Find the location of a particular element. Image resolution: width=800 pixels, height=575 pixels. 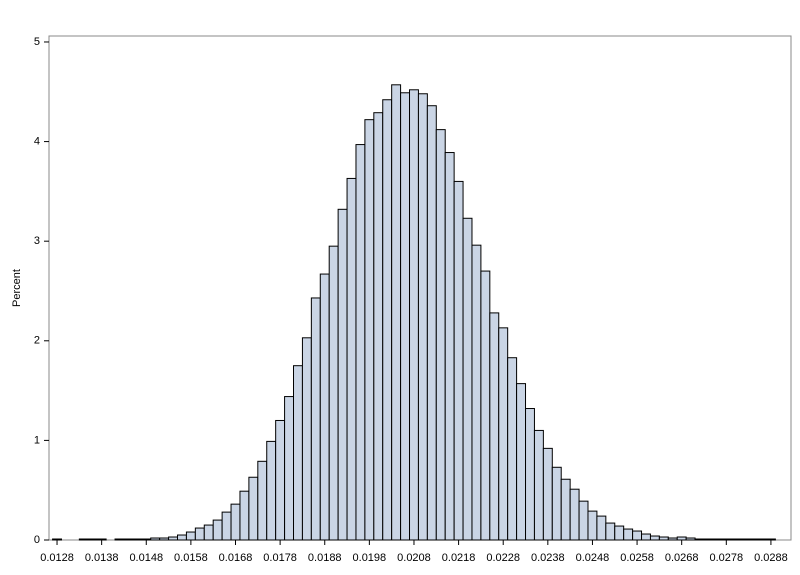

x-tick-label: 0.0158 is located at coordinates (191, 558).